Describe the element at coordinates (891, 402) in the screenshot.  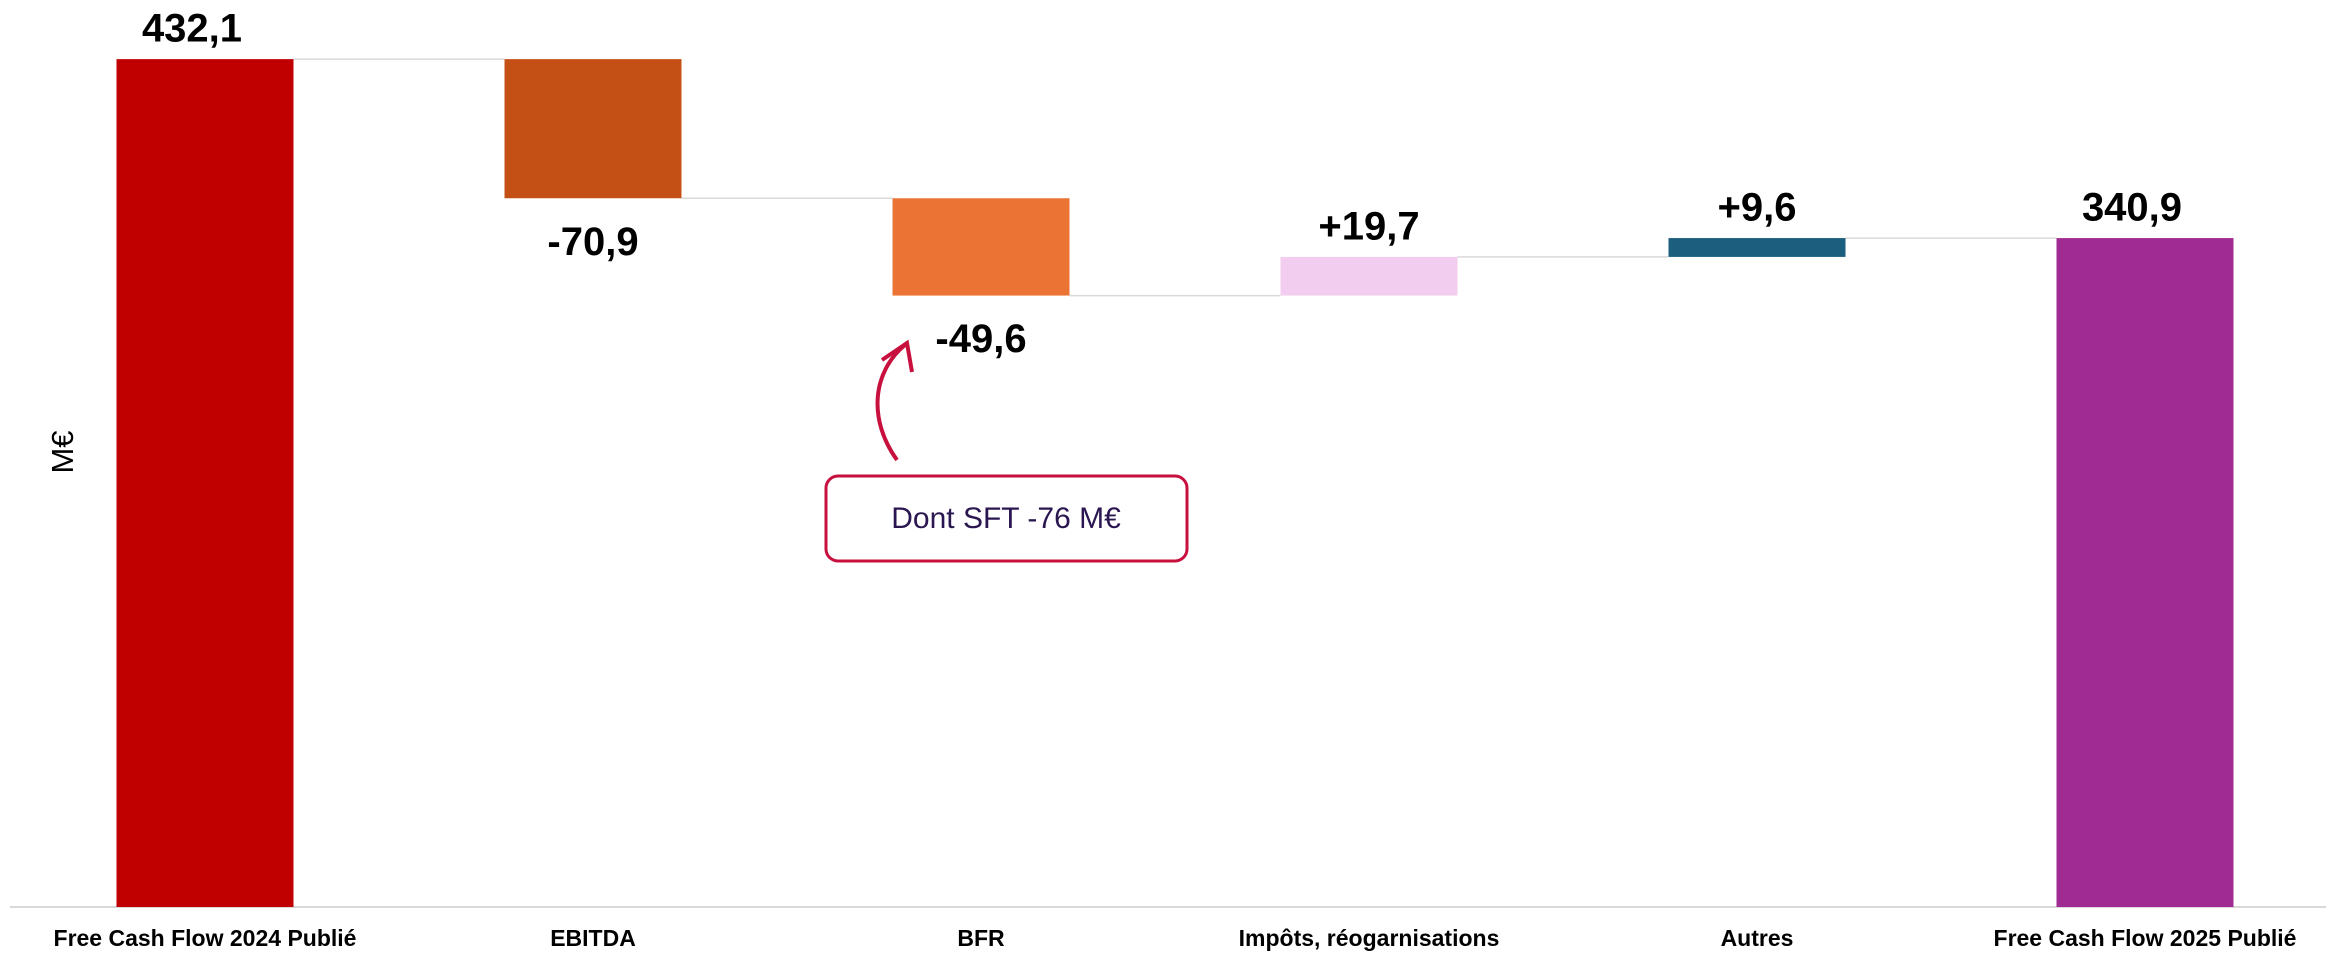
I see `annotation-arrow` at that location.